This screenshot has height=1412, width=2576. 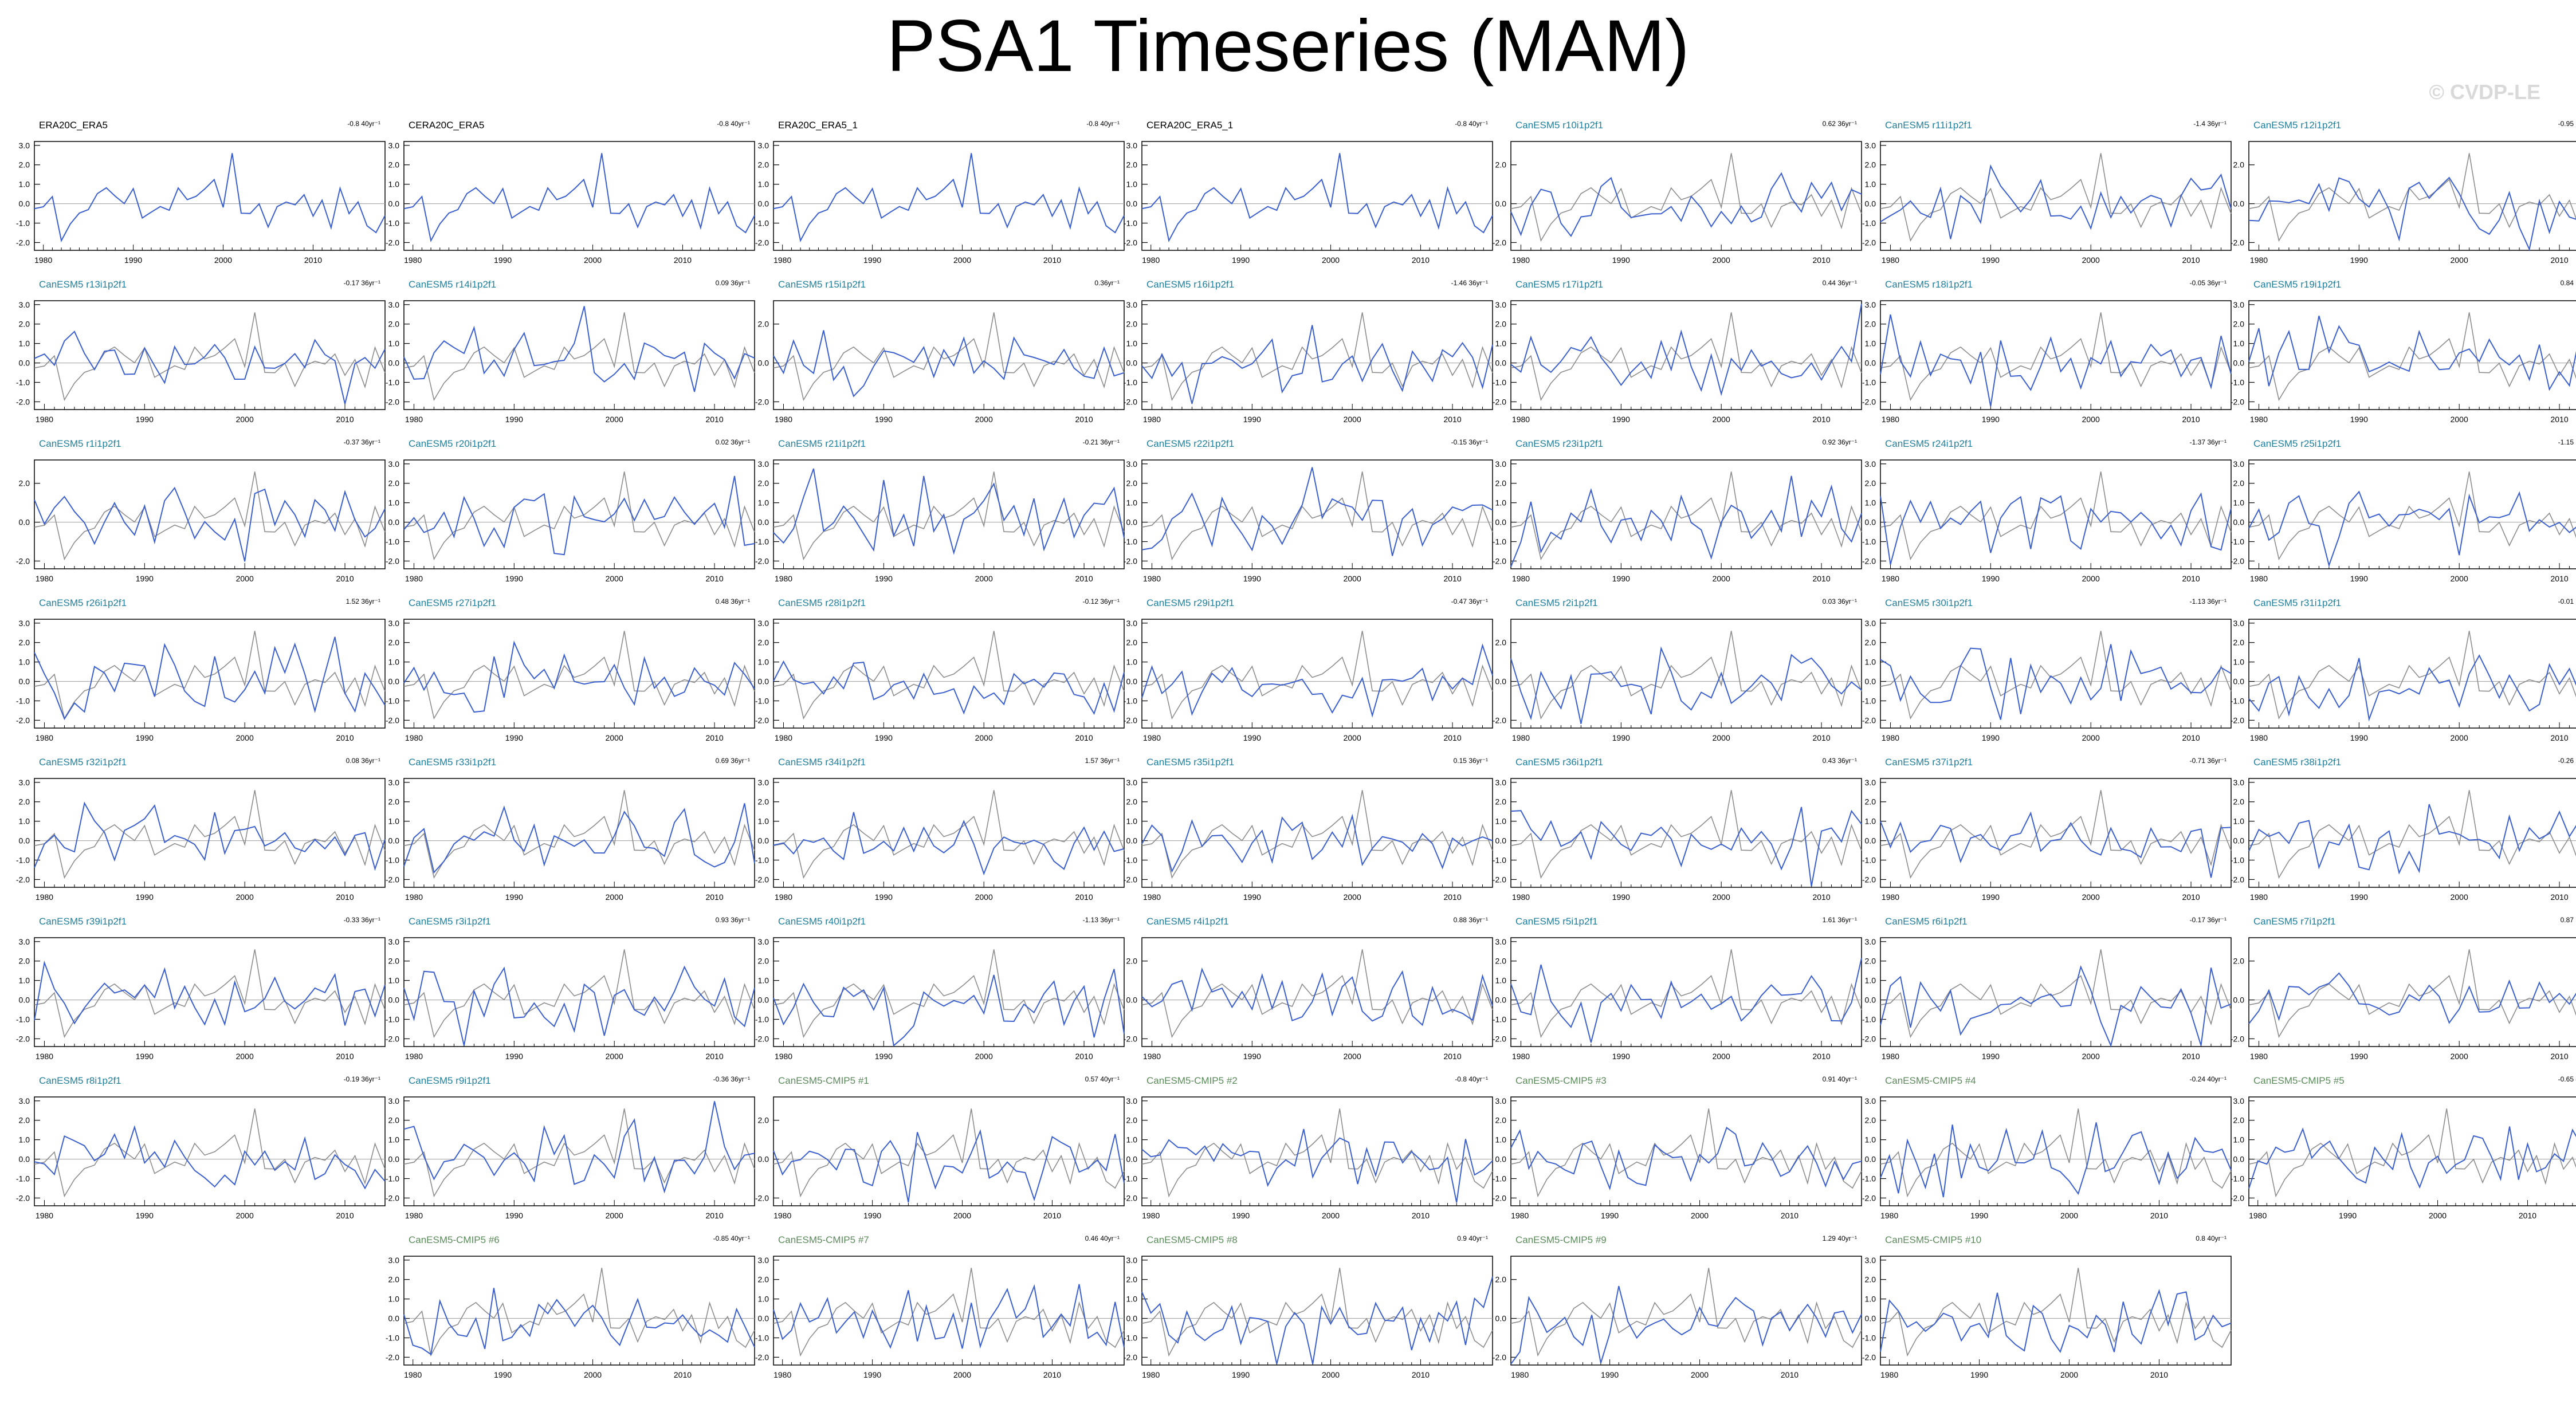 What do you see at coordinates (363, 124) in the screenshot?
I see `panel-trend: -0.8 40yr⁻¹` at bounding box center [363, 124].